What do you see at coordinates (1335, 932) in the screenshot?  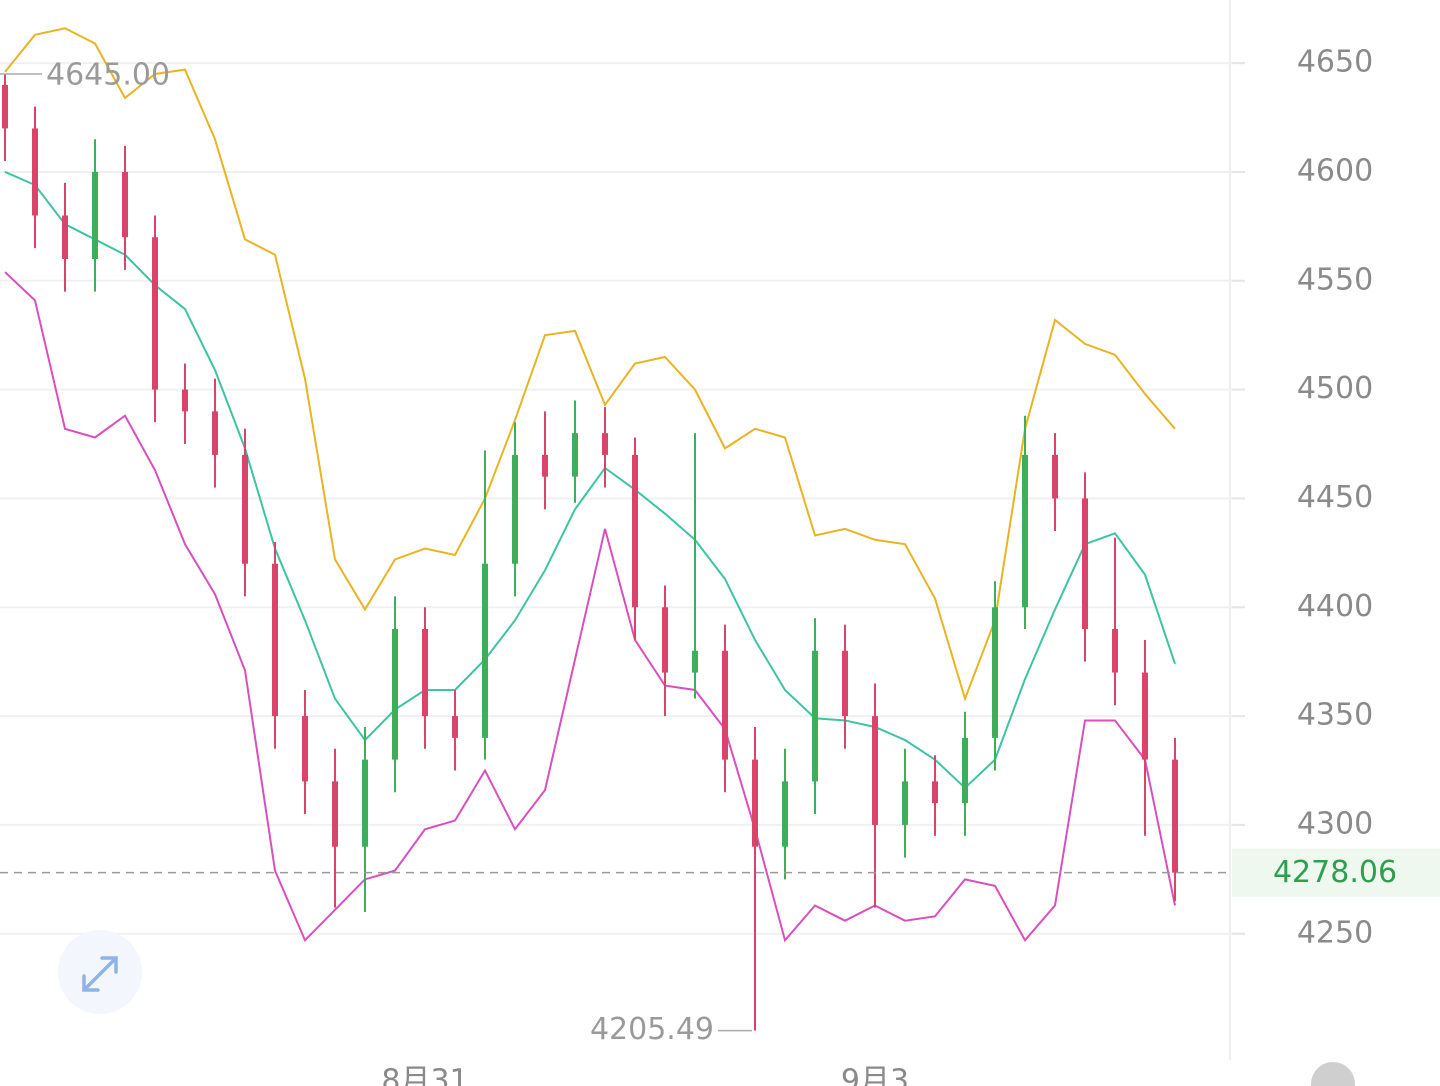 I see `y-tick-label: 4250` at bounding box center [1335, 932].